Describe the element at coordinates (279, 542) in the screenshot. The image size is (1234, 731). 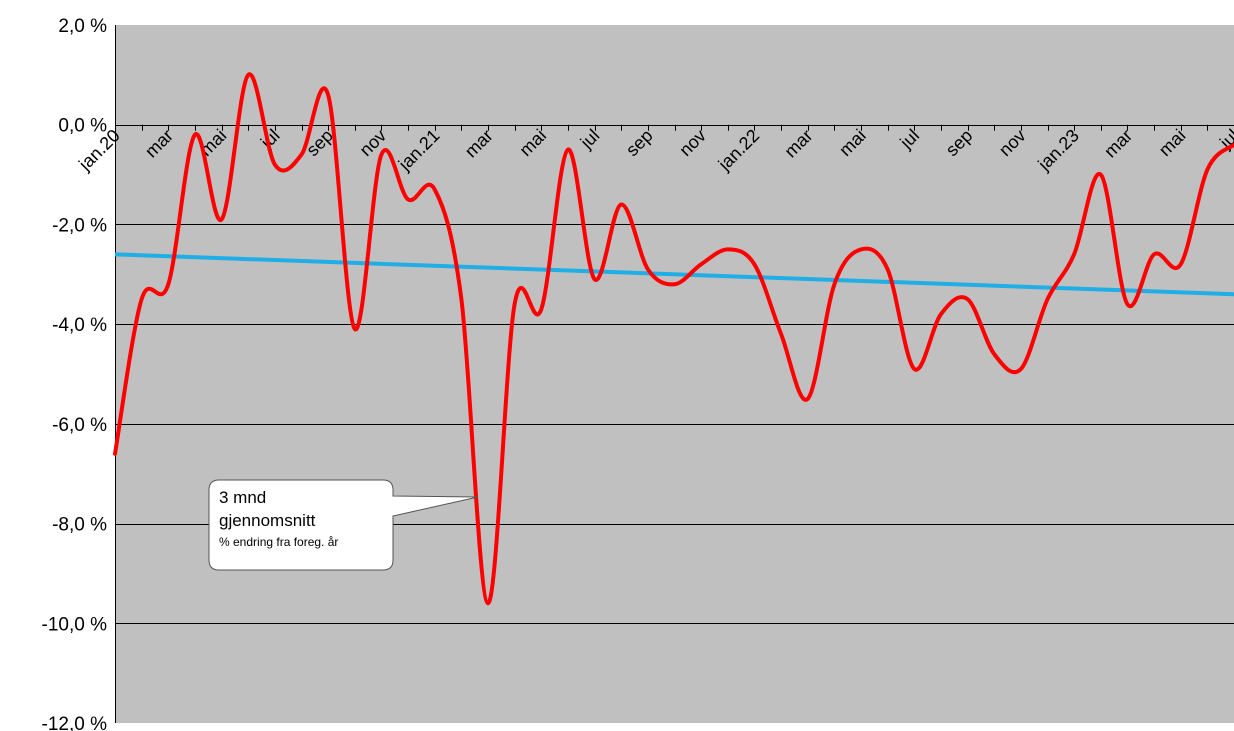
I see `annotation-line3: % endring fra foreg. år` at that location.